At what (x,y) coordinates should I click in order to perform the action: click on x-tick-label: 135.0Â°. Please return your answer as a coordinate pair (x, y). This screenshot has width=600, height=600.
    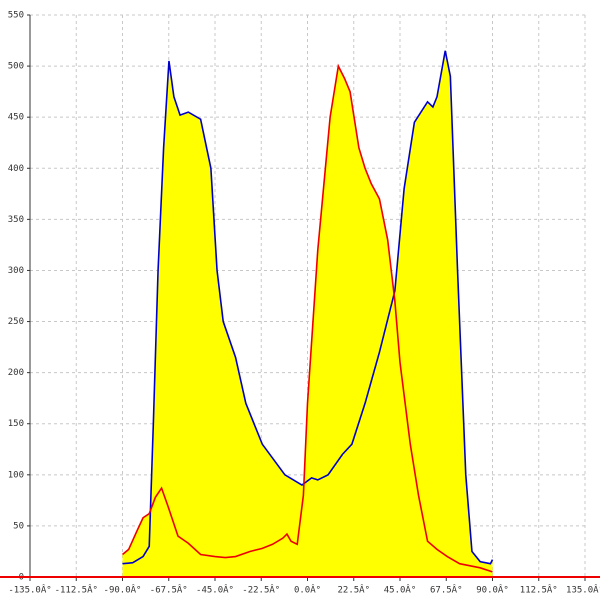
    Looking at the image, I should click on (583, 590).